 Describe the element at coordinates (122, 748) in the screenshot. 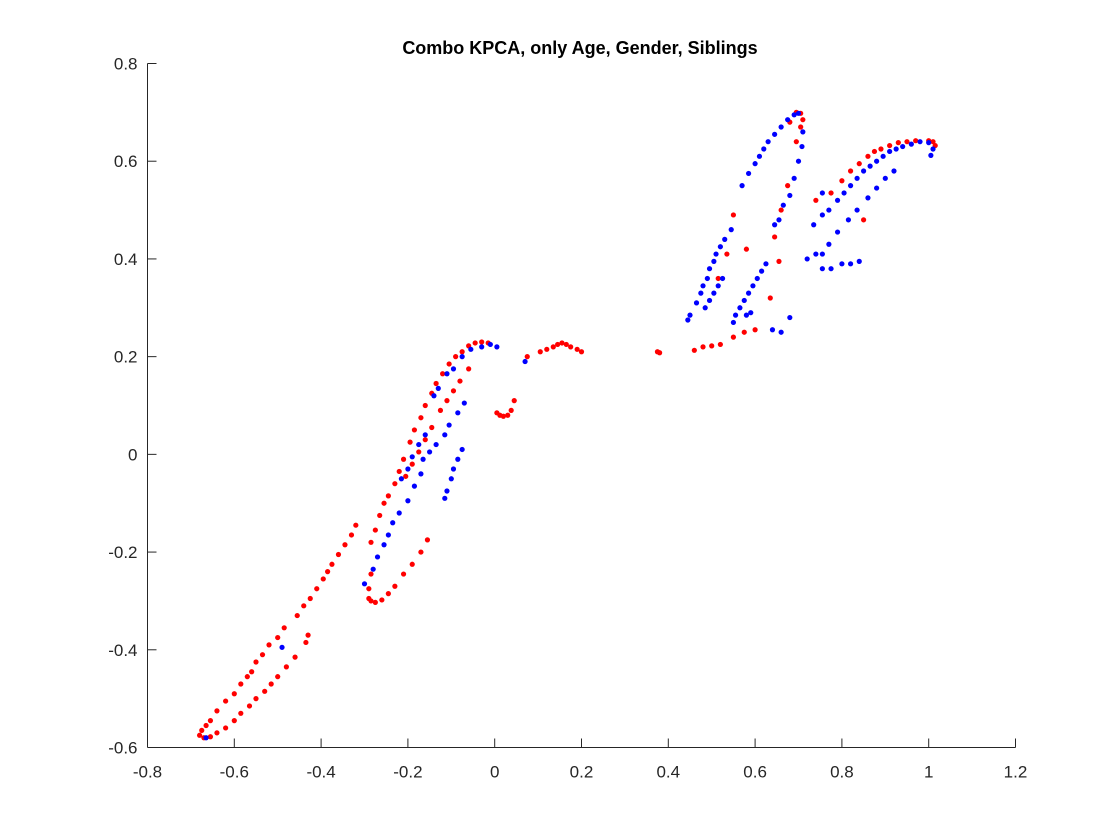

I see `y-tick-label: -0.6` at that location.